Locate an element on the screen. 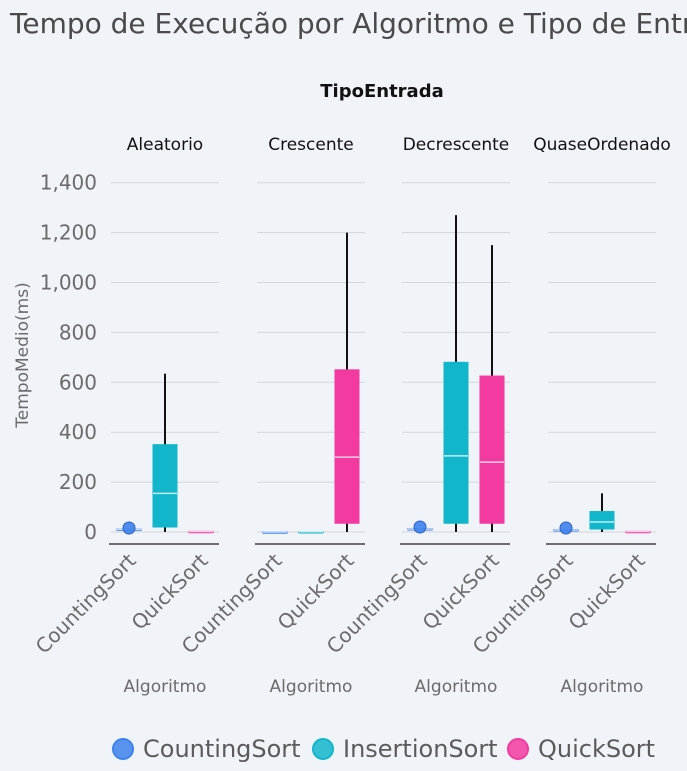 The width and height of the screenshot is (687, 771). x-tick-label: QuickSort is located at coordinates (607, 591).